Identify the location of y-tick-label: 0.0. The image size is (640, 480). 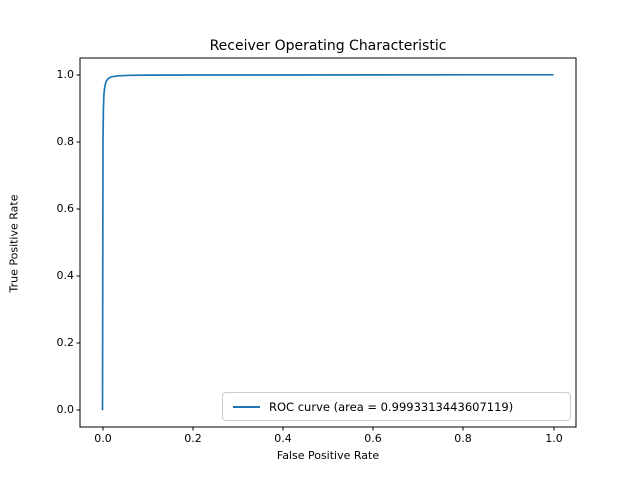
(65, 409).